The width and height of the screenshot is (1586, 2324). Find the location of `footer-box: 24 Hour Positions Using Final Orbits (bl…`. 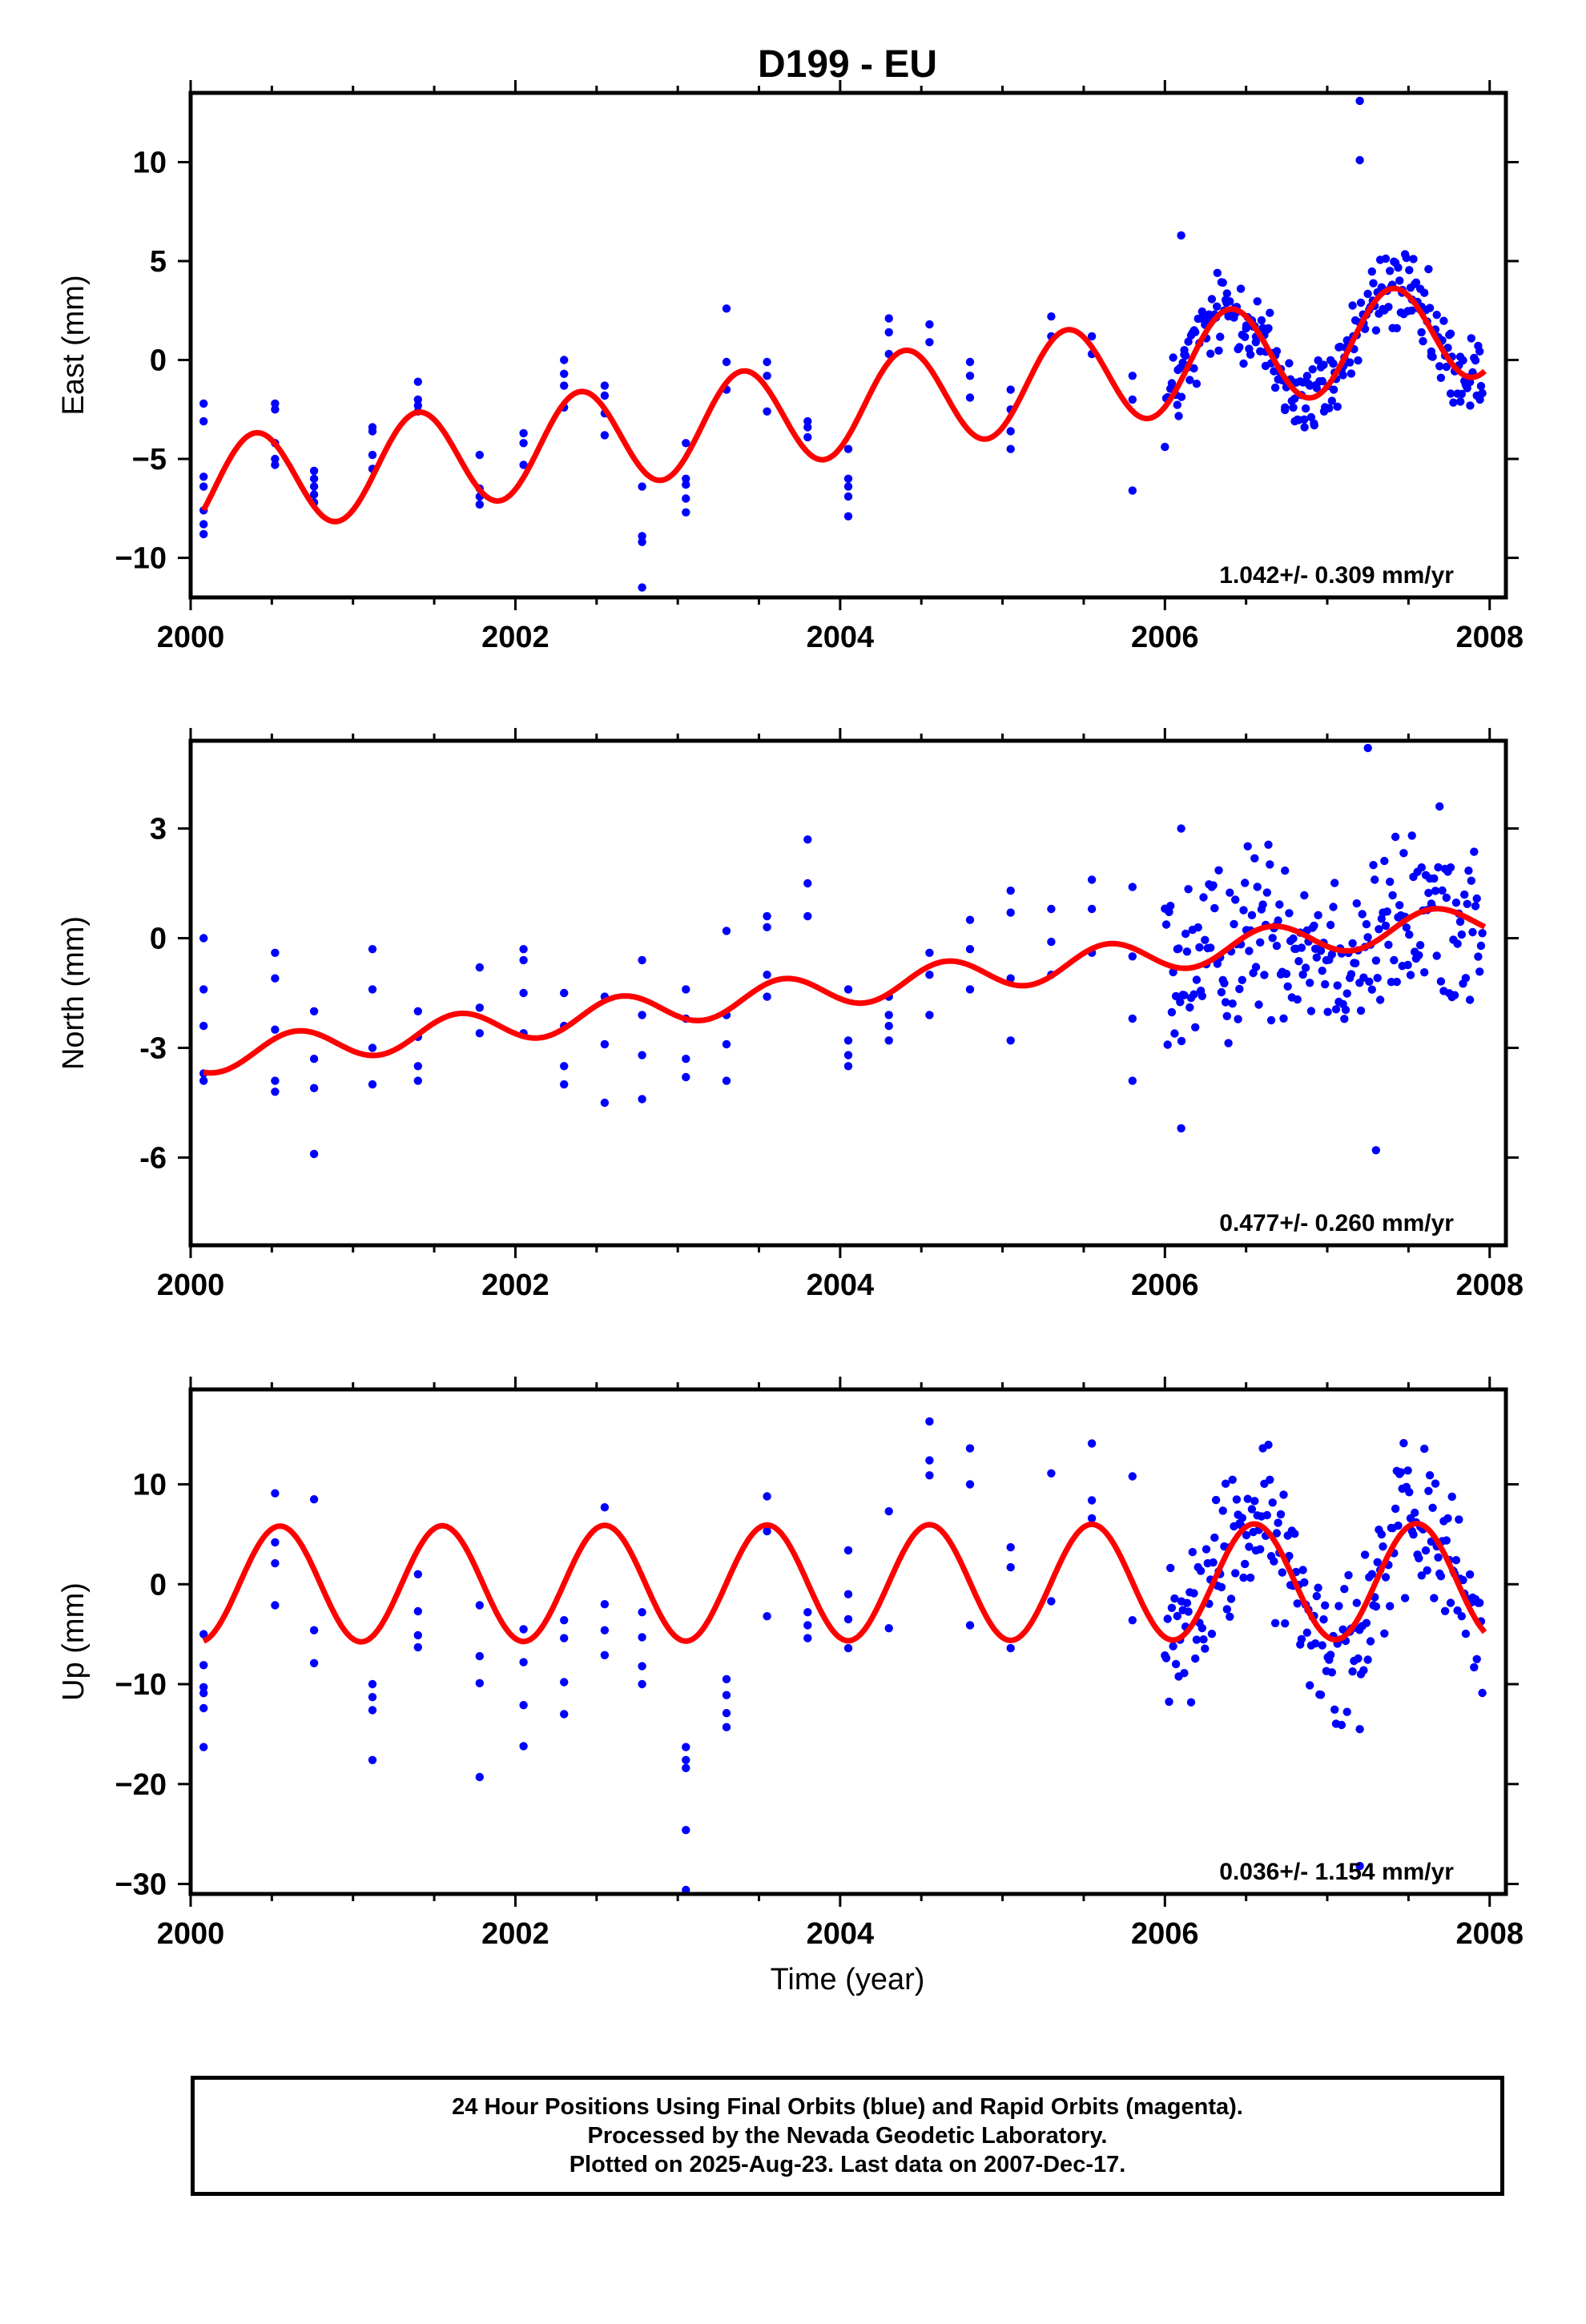

footer-box: 24 Hour Positions Using Final Orbits (bl… is located at coordinates (848, 2136).